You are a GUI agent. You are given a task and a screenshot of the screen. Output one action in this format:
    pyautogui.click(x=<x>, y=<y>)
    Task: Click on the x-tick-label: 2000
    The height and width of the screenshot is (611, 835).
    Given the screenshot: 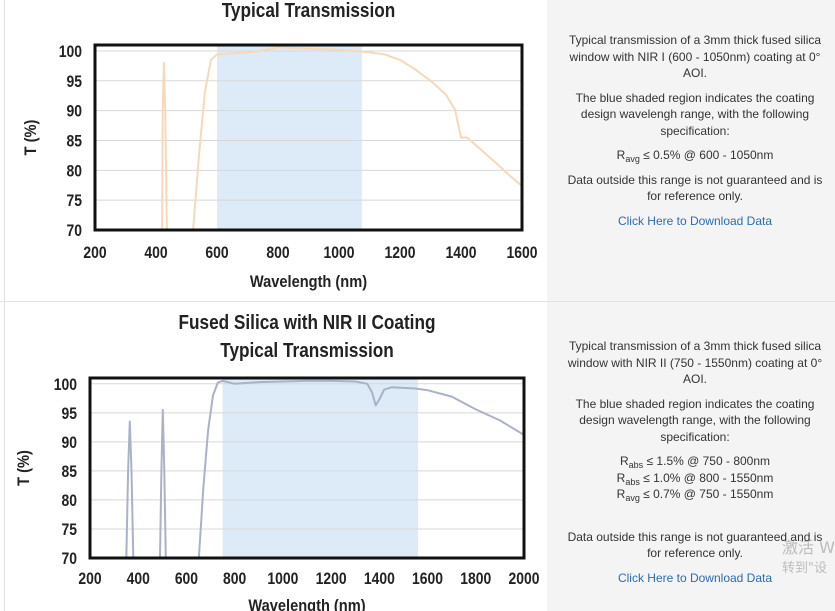 What is the action you would take?
    pyautogui.click(x=524, y=579)
    